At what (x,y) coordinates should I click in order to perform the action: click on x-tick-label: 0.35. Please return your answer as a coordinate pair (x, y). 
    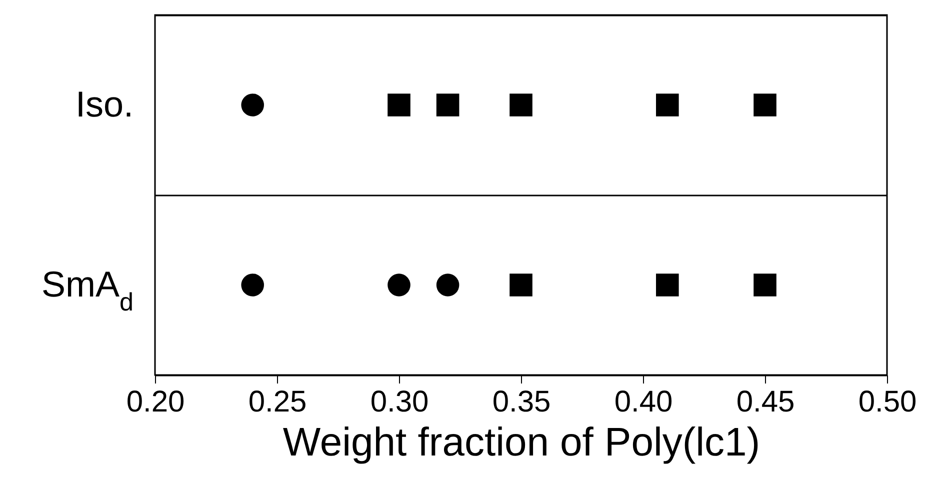
    Looking at the image, I should click on (521, 402).